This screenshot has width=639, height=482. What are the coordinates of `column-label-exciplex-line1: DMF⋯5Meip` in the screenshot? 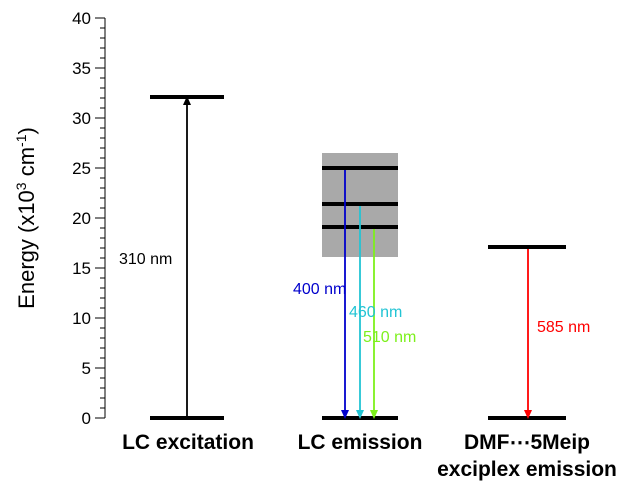 It's located at (527, 442).